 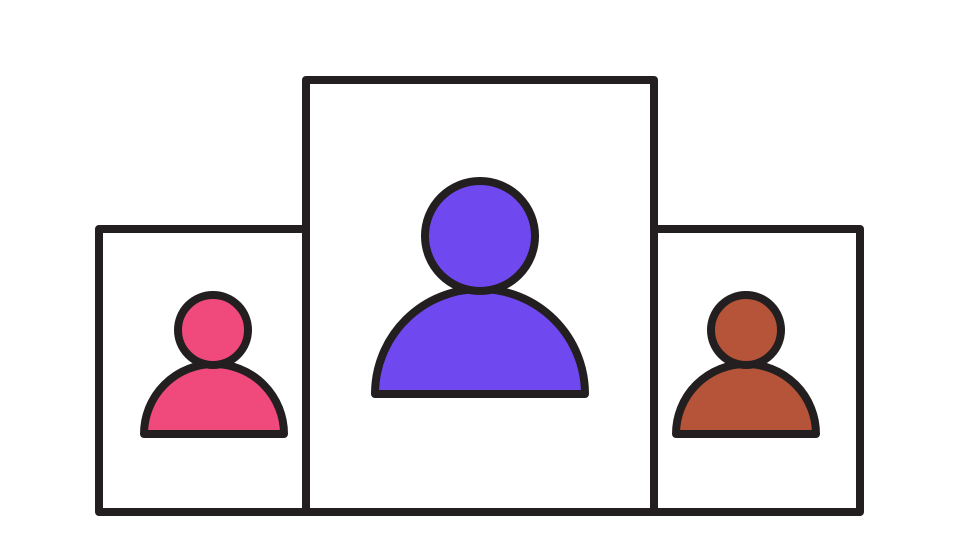 I want to click on podium-left, so click(x=202, y=370).